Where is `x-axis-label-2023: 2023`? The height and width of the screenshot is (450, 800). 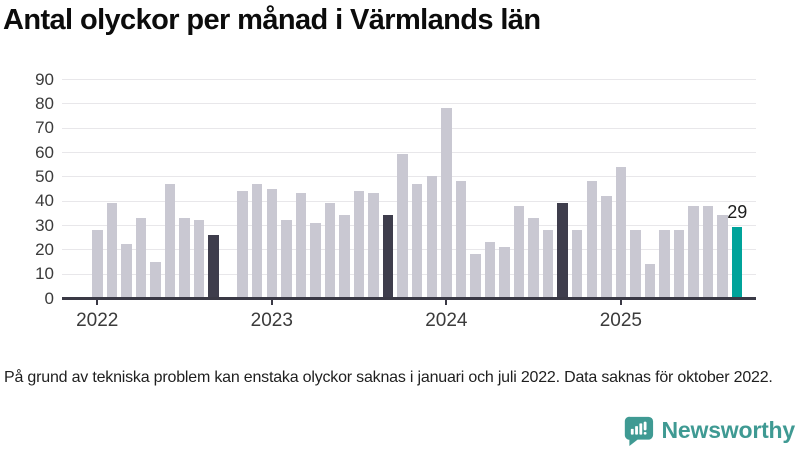 x-axis-label-2023: 2023 is located at coordinates (271, 320).